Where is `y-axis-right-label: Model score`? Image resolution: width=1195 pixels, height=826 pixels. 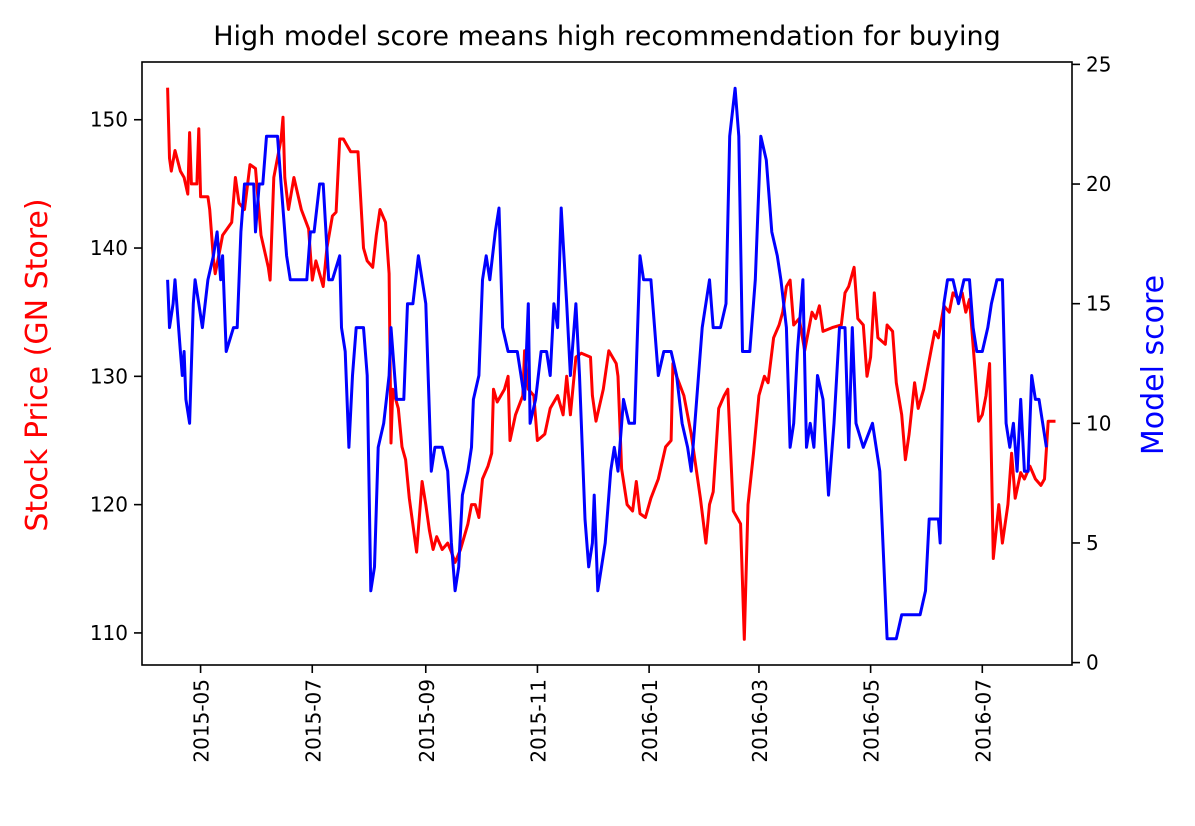 y-axis-right-label: Model score is located at coordinates (1153, 365).